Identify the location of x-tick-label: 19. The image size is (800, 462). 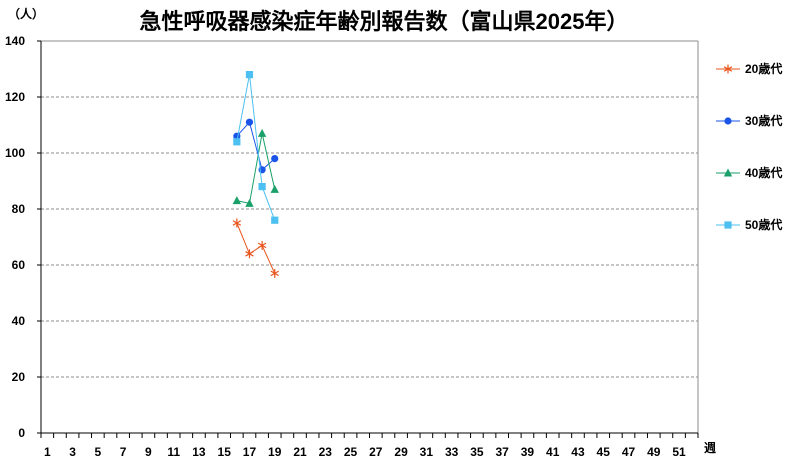
(275, 452).